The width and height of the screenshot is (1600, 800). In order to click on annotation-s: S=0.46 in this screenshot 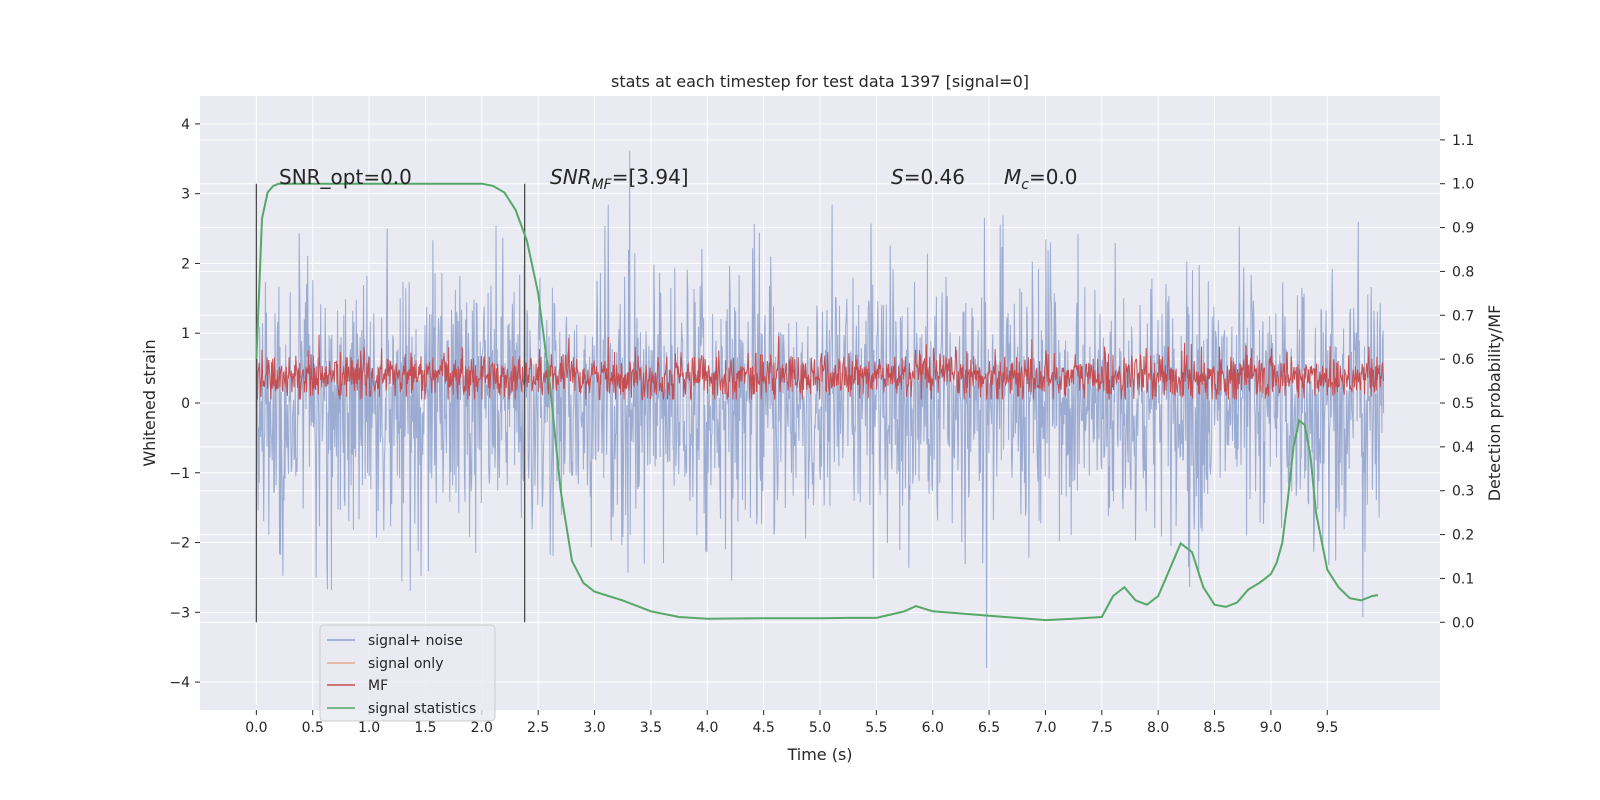, I will do `click(928, 177)`.